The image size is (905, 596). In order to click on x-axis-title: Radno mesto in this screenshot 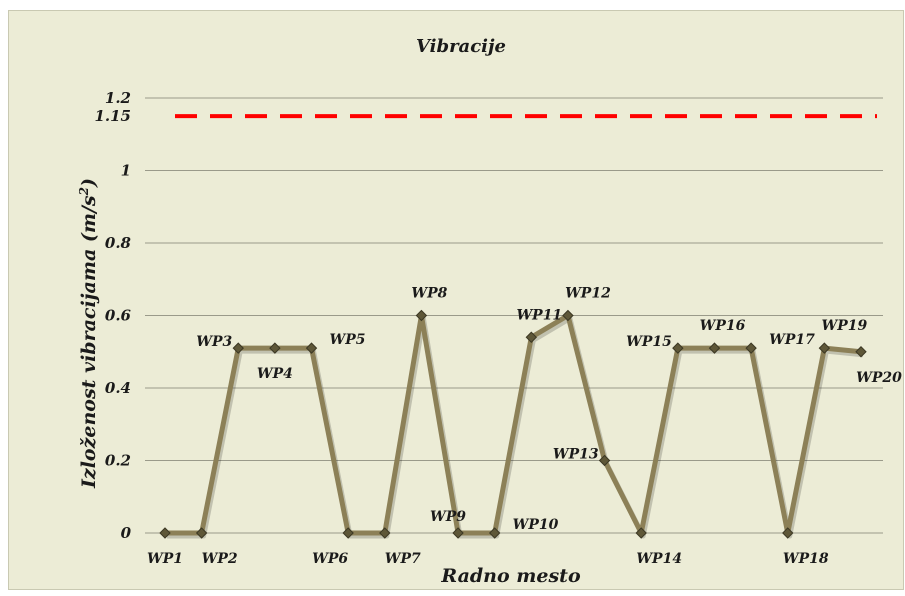, I will do `click(510, 576)`.